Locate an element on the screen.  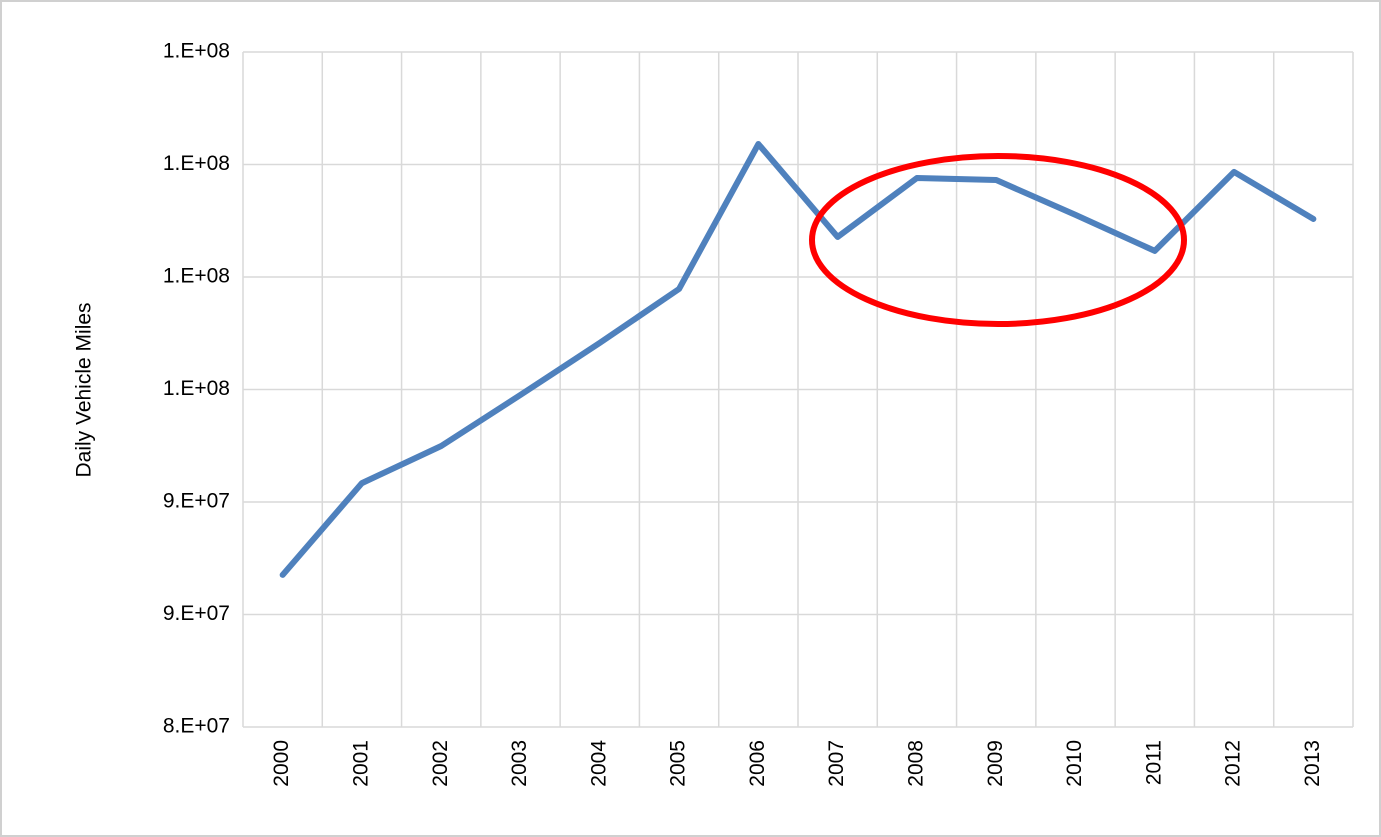
y-tick-label: 8.E+07 is located at coordinates (196, 726).